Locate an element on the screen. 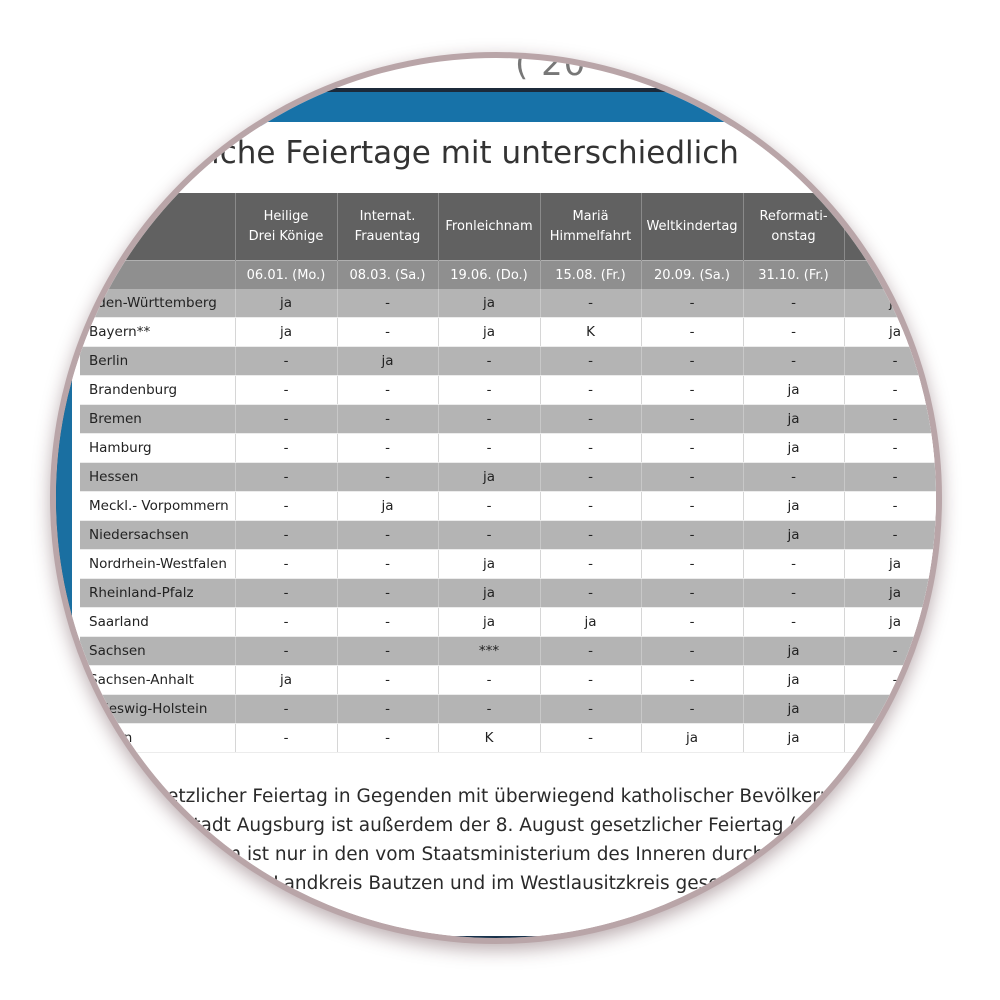 The image size is (1000, 1000). table-row: Meckl.- Vorpommern - ja - - - ja - is located at coordinates (508, 506).